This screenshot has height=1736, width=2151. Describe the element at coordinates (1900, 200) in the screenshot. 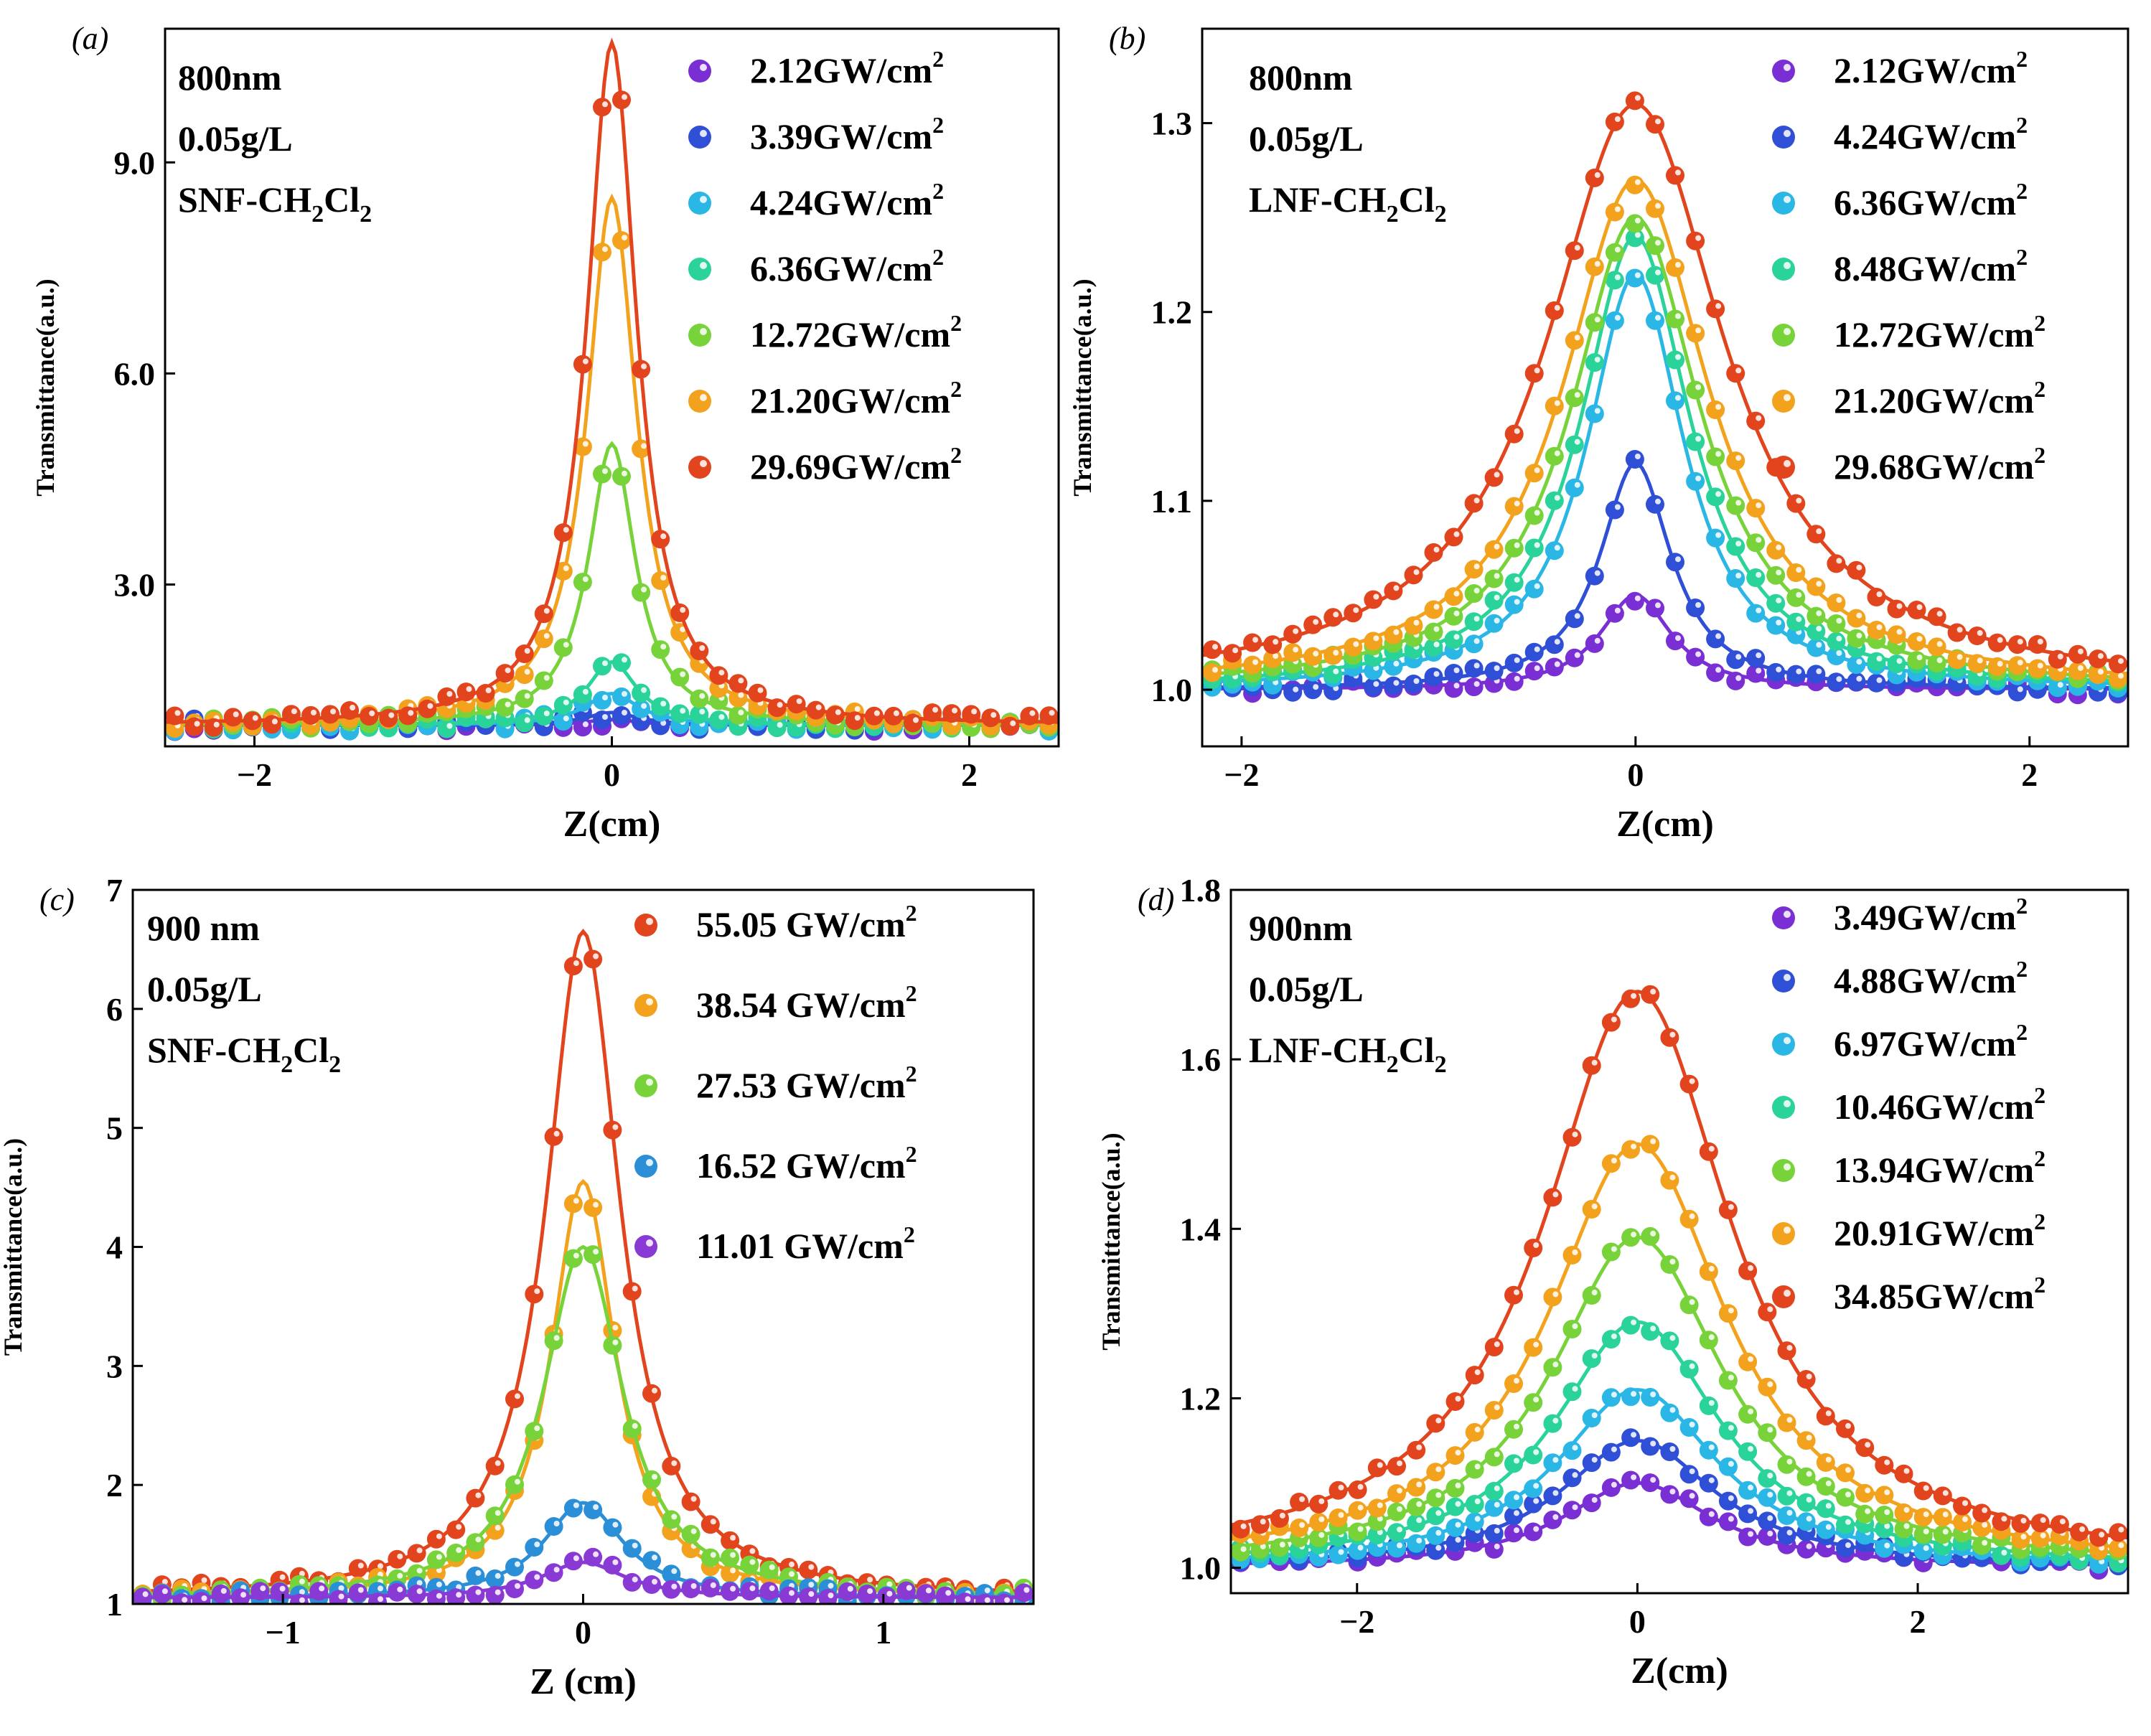

I see `legend-item-b-2: 6.36GW/cm2` at that location.